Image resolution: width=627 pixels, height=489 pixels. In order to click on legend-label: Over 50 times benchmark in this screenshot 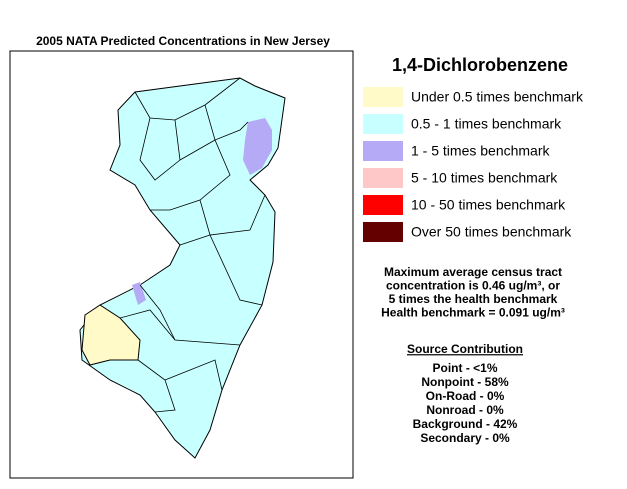, I will do `click(491, 232)`.